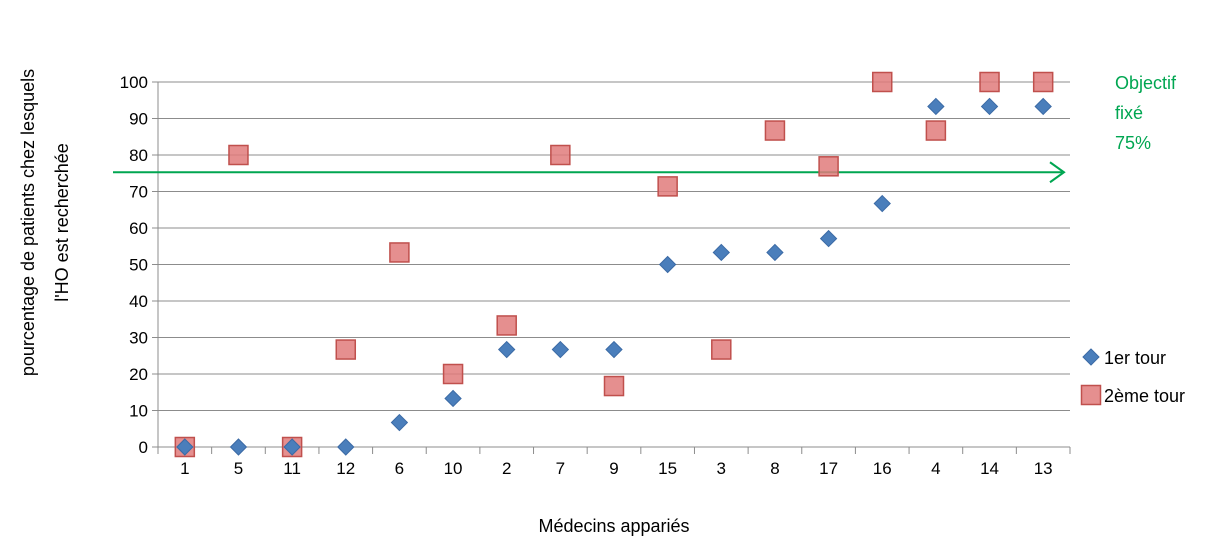  I want to click on x-tick-label: 15, so click(667, 468).